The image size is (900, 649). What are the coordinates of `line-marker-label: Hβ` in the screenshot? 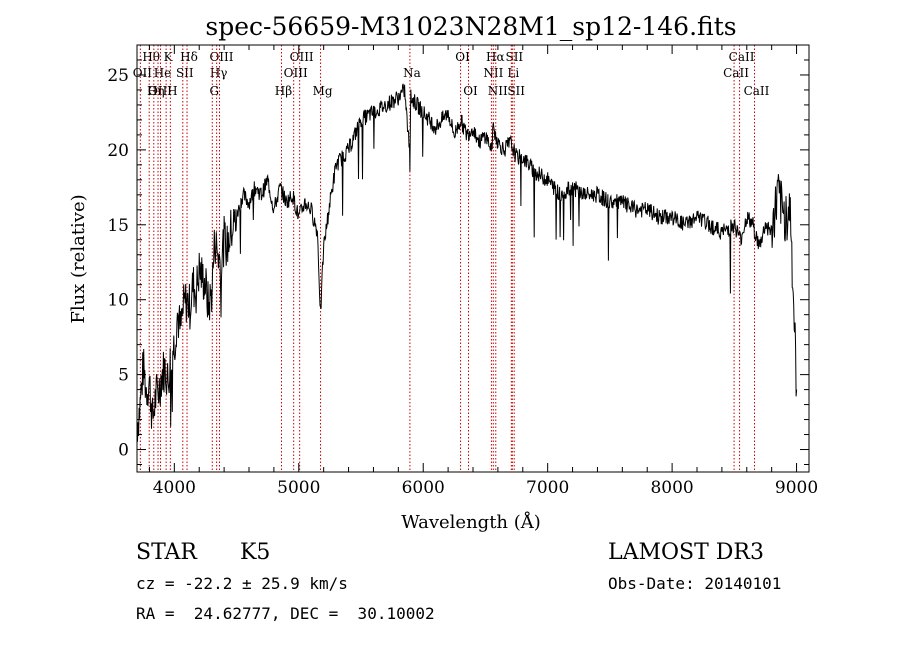 It's located at (283, 91).